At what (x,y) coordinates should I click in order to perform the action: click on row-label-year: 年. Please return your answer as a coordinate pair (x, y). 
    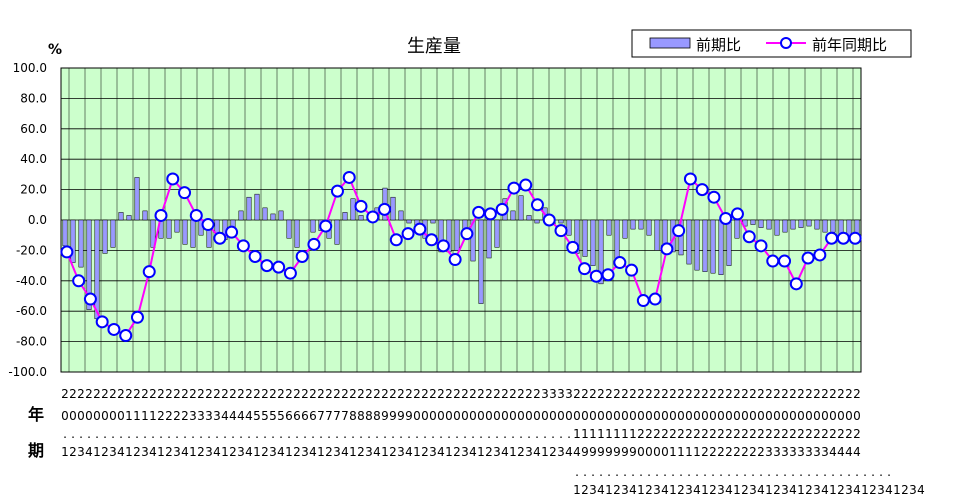
    Looking at the image, I should click on (36, 414).